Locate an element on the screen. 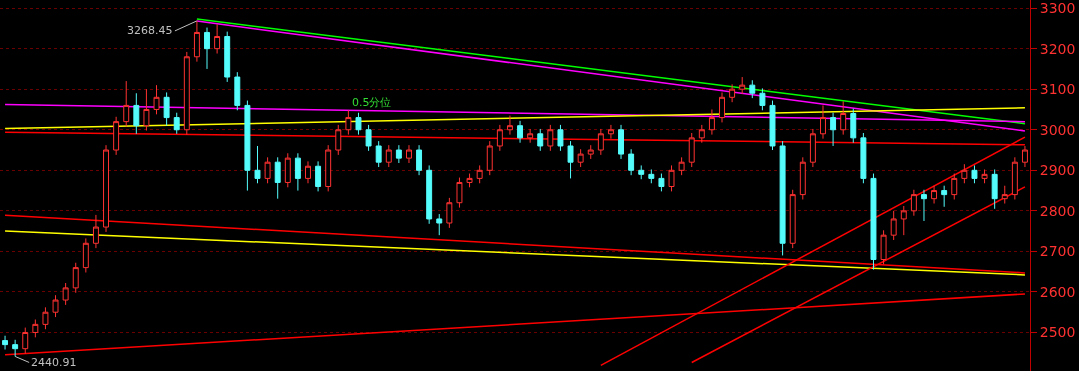 The image size is (1079, 371). y-tick-label: 2800 is located at coordinates (1057, 210).